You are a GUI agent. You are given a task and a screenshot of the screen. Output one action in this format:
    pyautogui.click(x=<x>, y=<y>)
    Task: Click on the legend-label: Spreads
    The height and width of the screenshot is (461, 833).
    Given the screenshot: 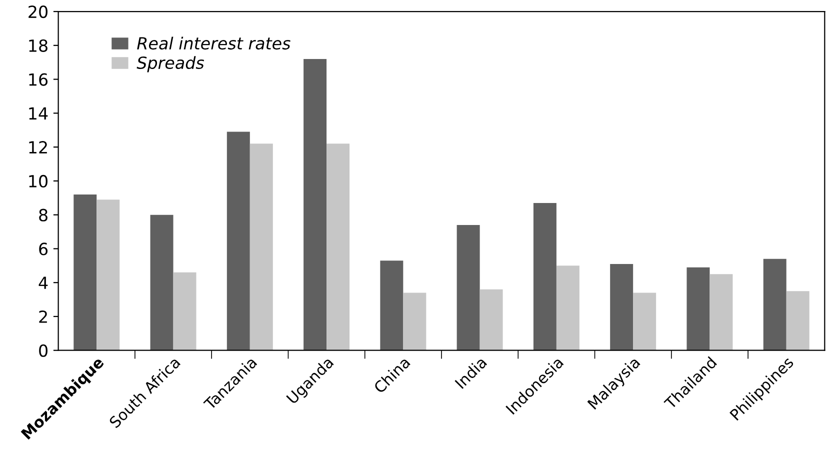 What is the action you would take?
    pyautogui.click(x=170, y=64)
    